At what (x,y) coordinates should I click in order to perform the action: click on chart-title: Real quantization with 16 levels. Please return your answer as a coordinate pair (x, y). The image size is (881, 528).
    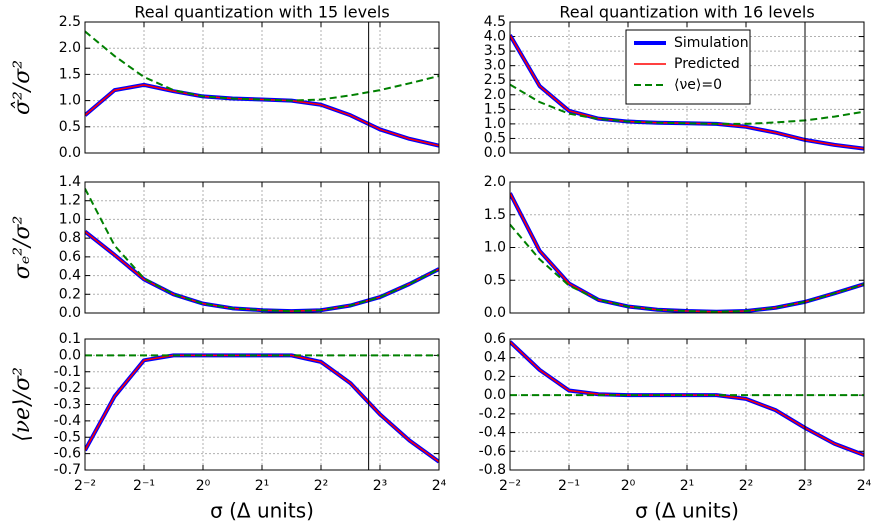
    Looking at the image, I should click on (686, 12).